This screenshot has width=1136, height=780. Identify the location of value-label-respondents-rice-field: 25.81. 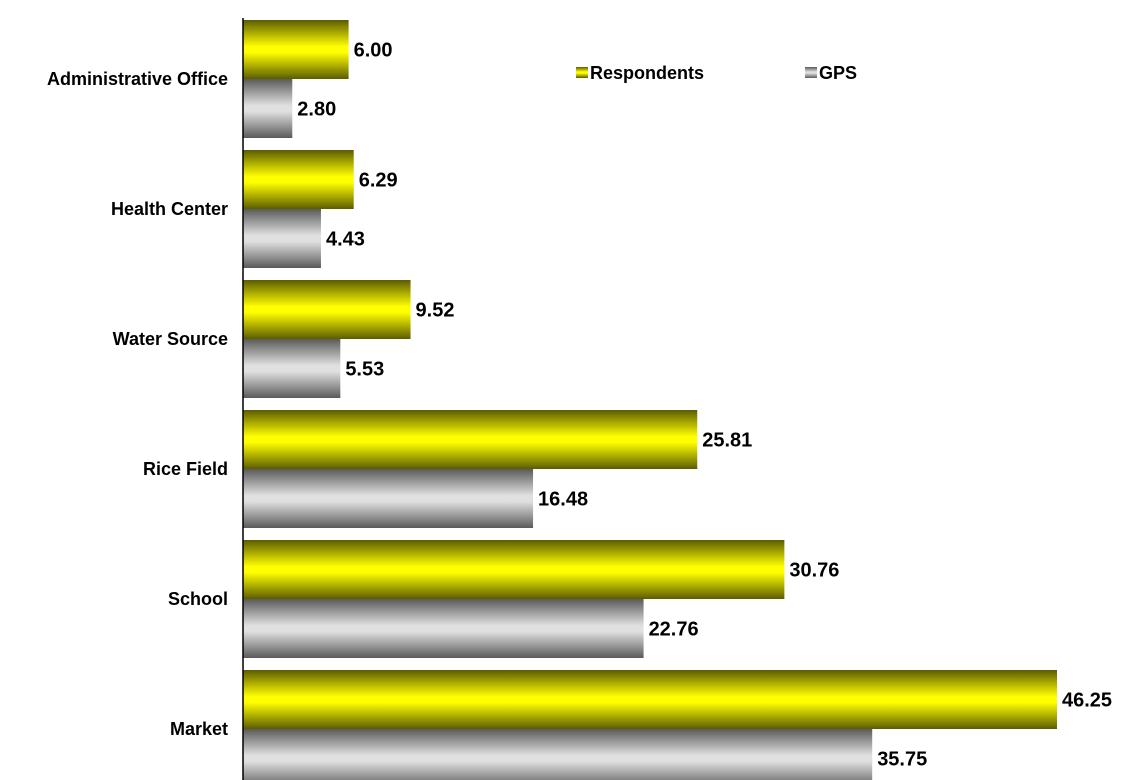
(727, 441).